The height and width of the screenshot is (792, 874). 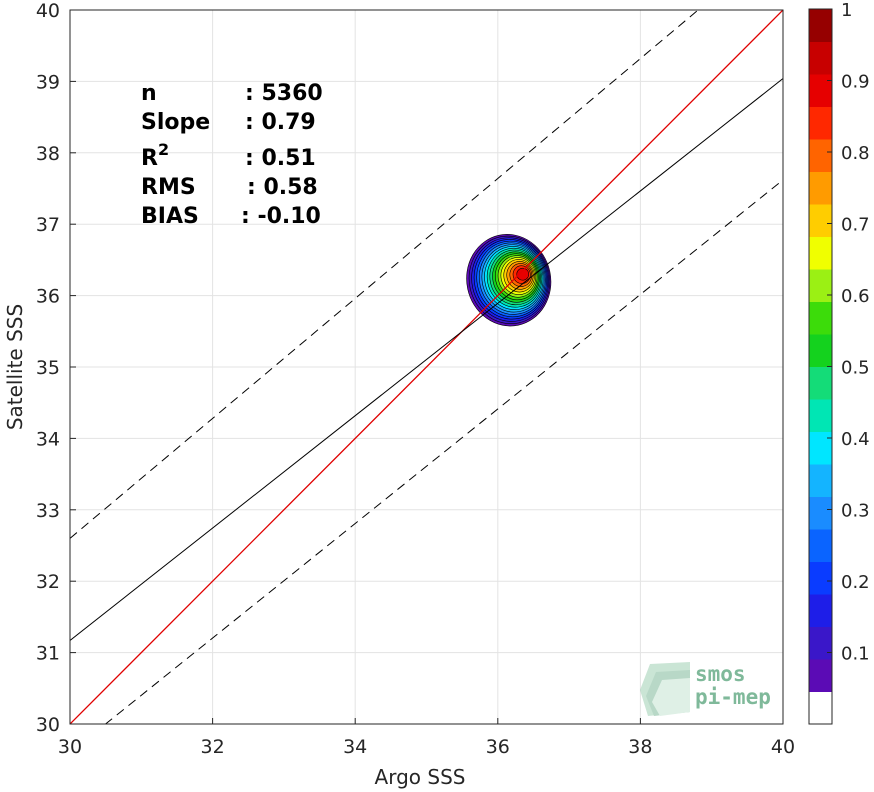 What do you see at coordinates (498, 747) in the screenshot?
I see `x-tick-label: 36` at bounding box center [498, 747].